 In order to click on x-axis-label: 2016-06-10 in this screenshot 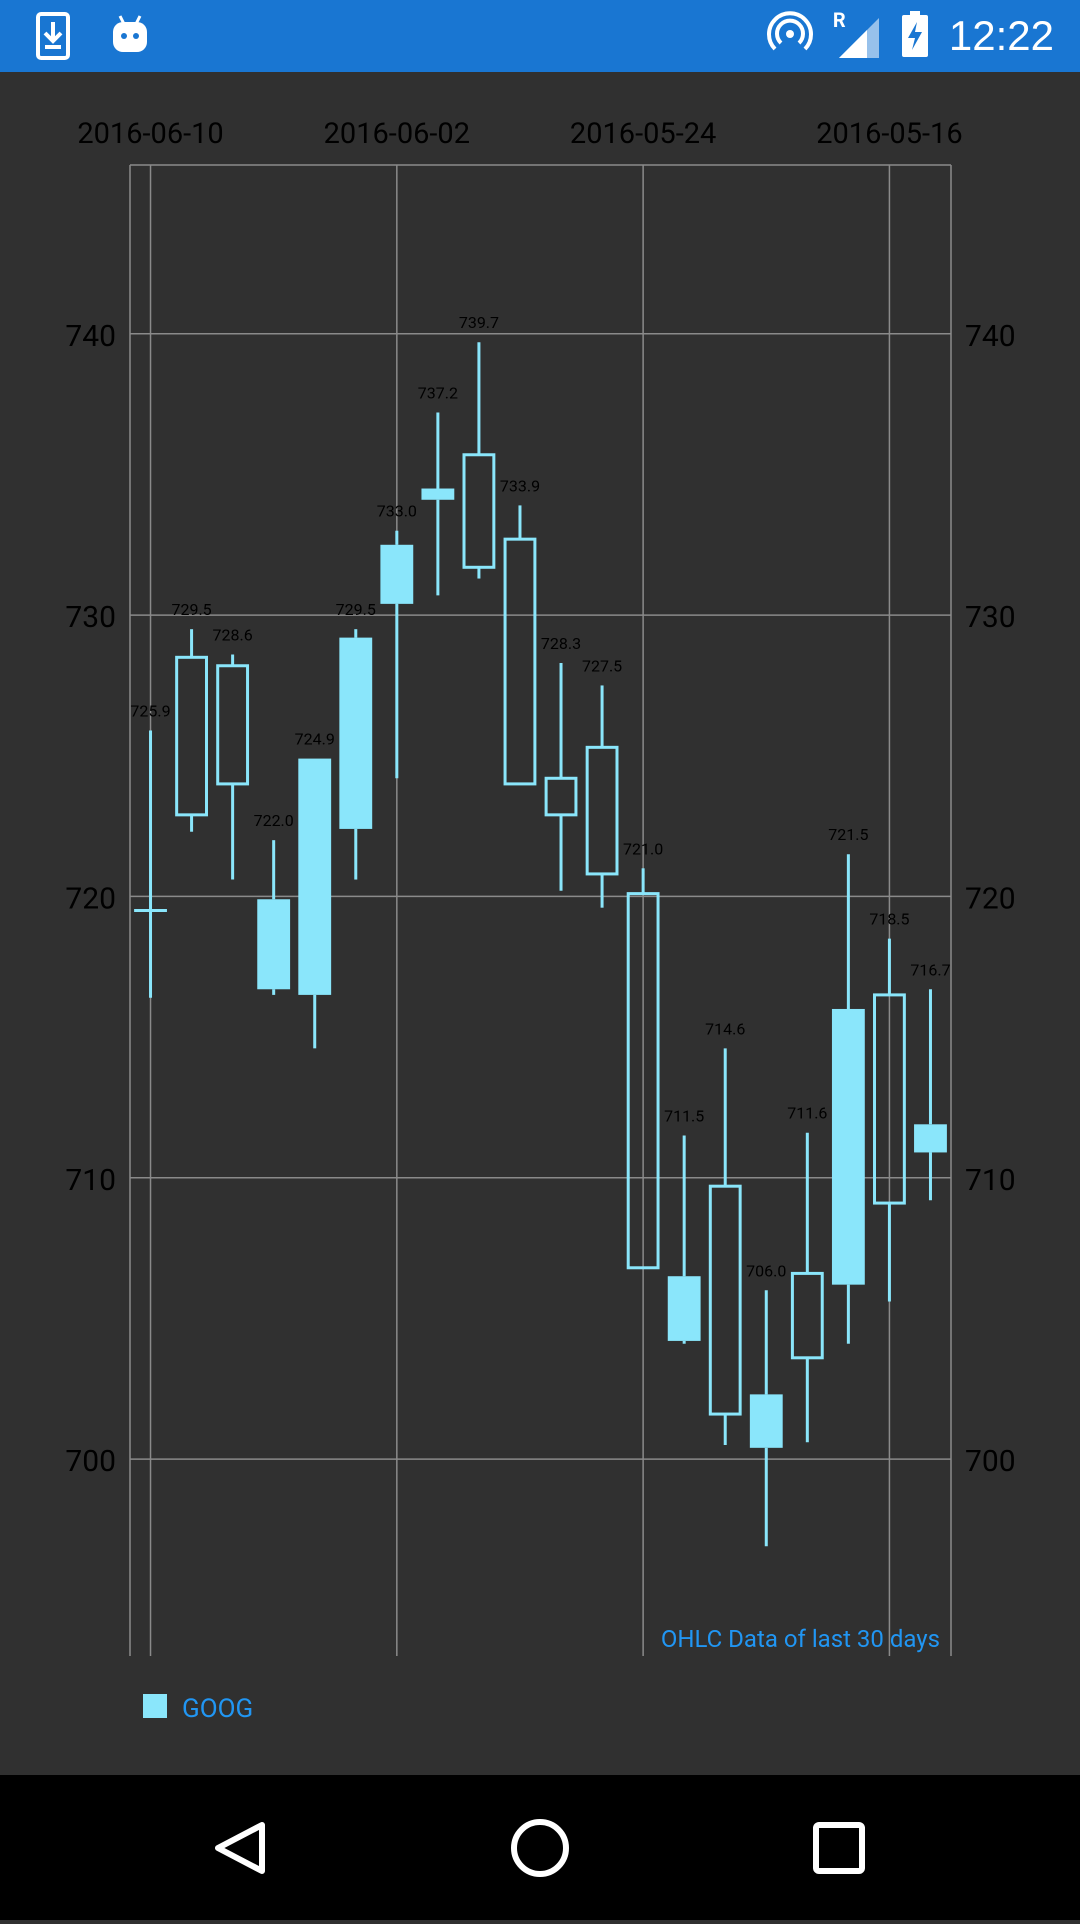, I will do `click(150, 134)`.